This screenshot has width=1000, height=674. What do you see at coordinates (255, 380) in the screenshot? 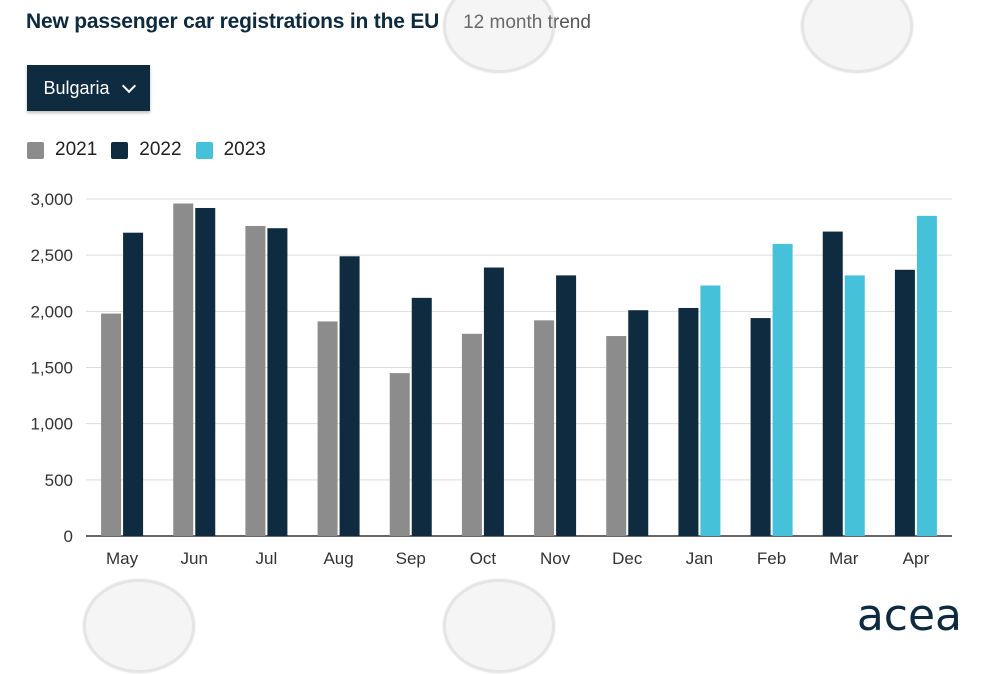
I see `bar-2021-jul` at bounding box center [255, 380].